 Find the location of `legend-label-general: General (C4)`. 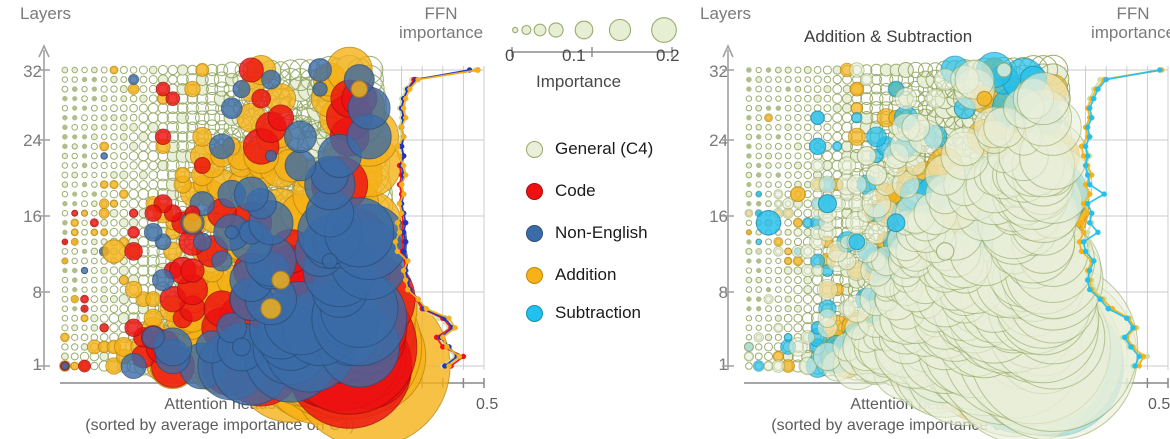

legend-label-general: General (C4) is located at coordinates (604, 148).